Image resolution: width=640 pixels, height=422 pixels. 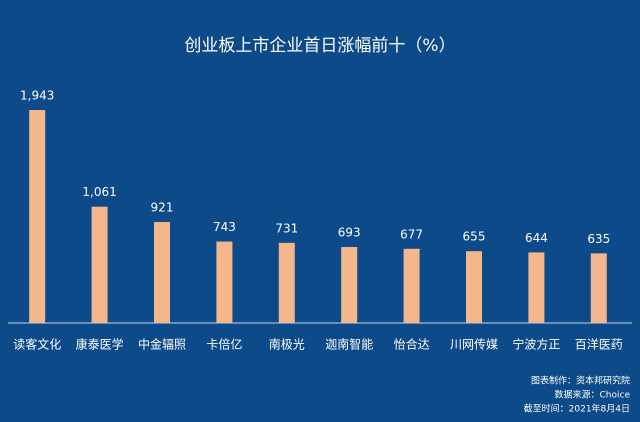 I want to click on x-tick-label: 川网传媒, so click(x=474, y=344).